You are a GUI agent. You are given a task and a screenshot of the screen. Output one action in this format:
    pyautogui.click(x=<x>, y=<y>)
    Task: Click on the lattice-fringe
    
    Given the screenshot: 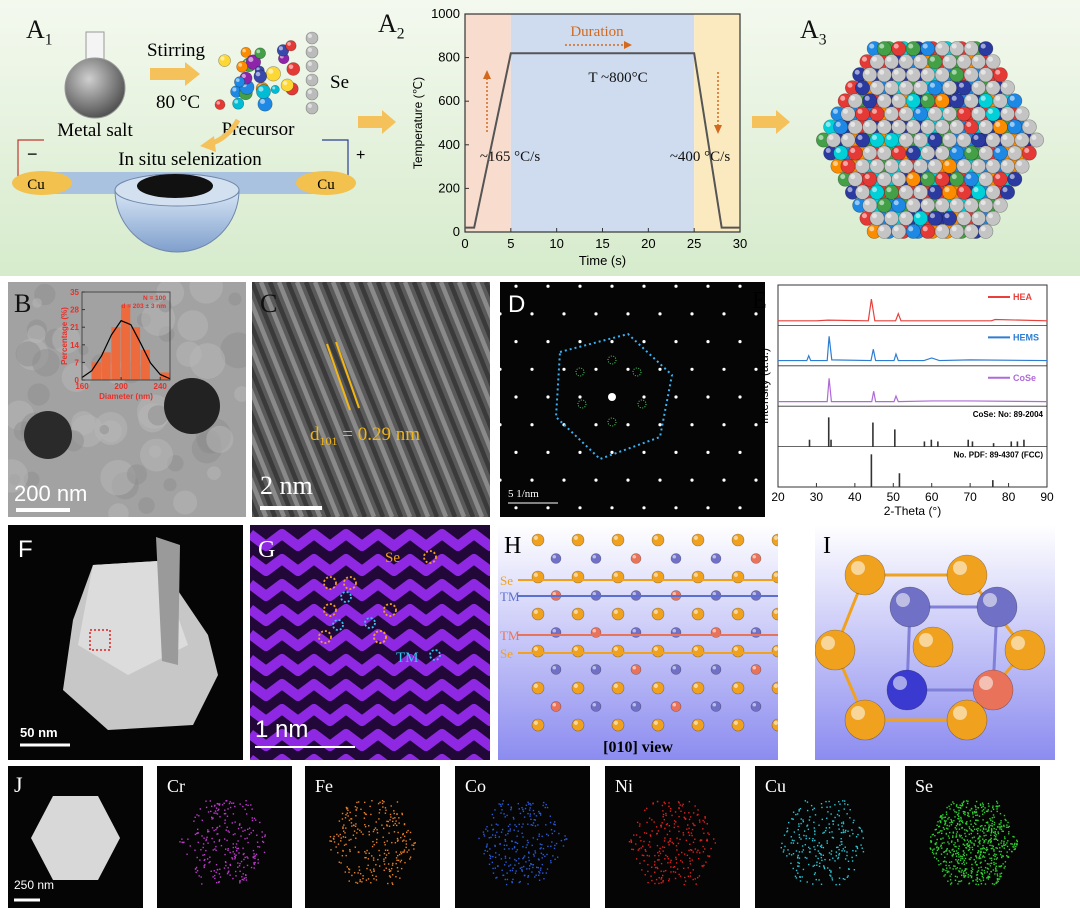 What is the action you would take?
    pyautogui.click(x=283, y=441)
    